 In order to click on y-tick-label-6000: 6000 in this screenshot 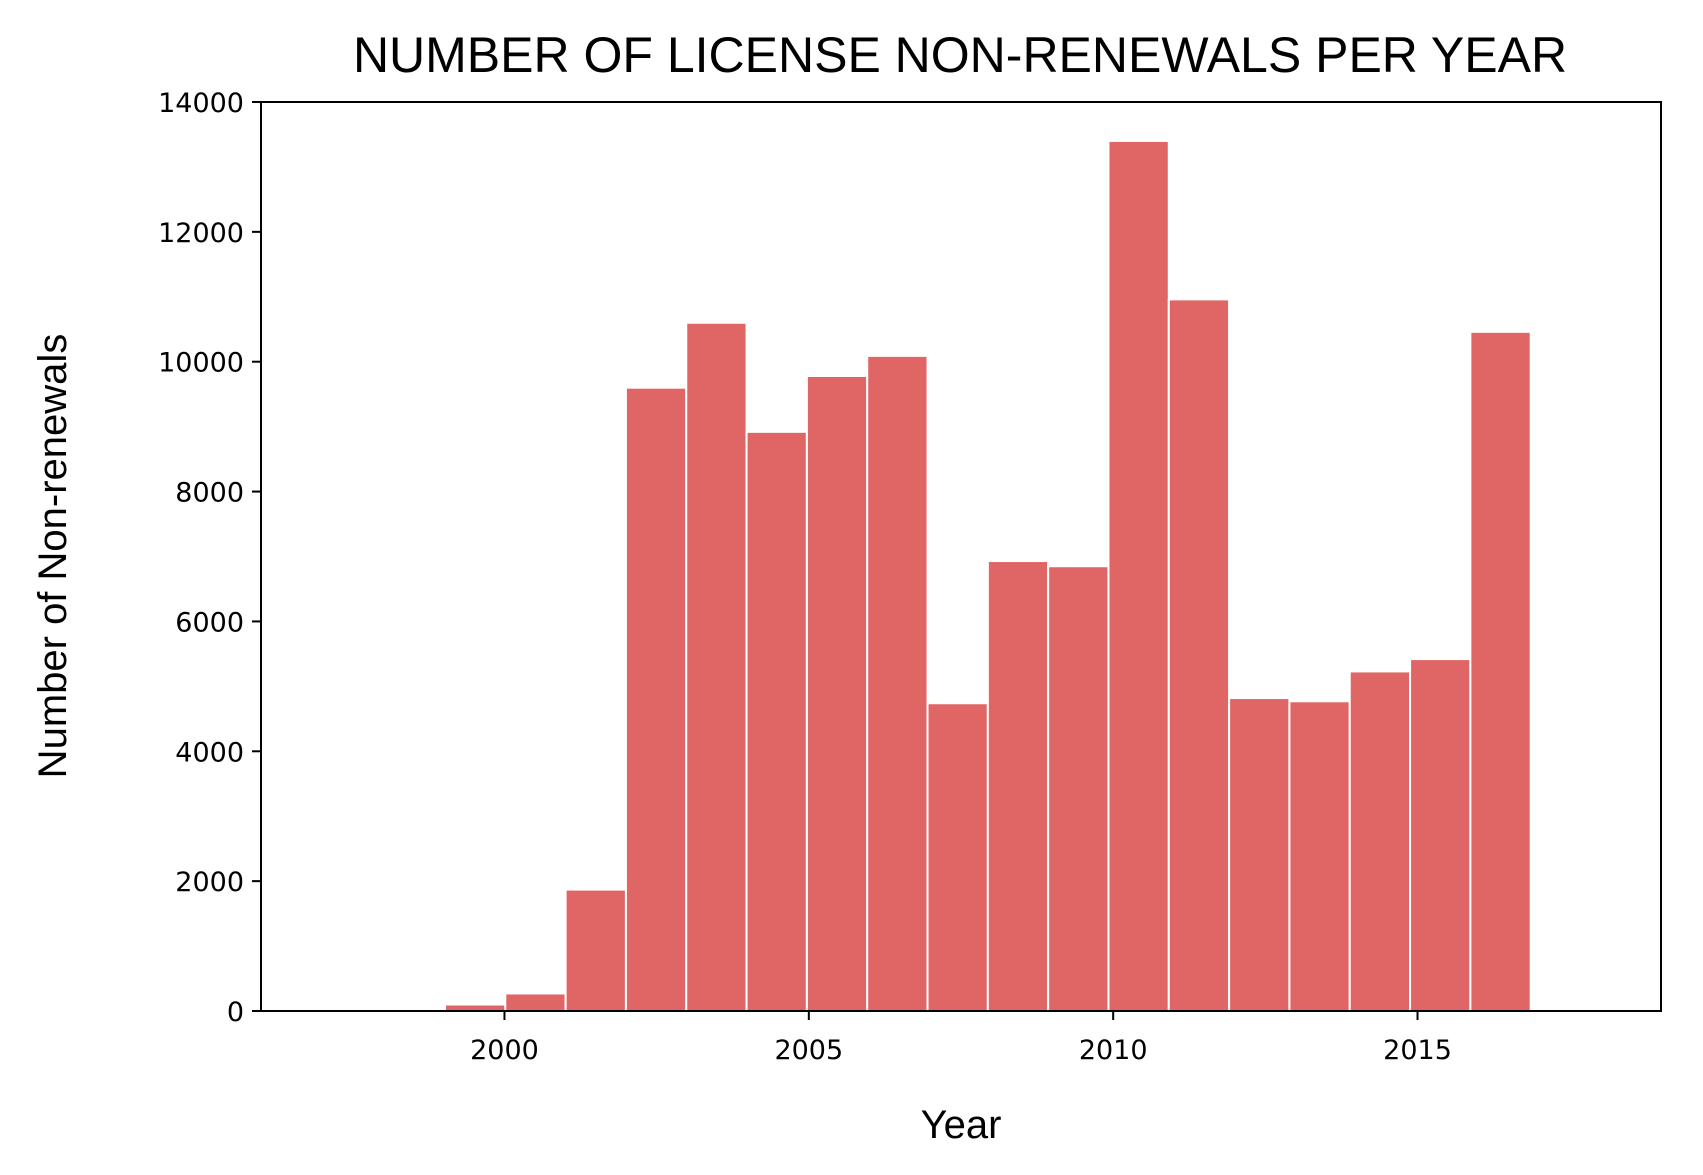, I will do `click(209, 622)`.